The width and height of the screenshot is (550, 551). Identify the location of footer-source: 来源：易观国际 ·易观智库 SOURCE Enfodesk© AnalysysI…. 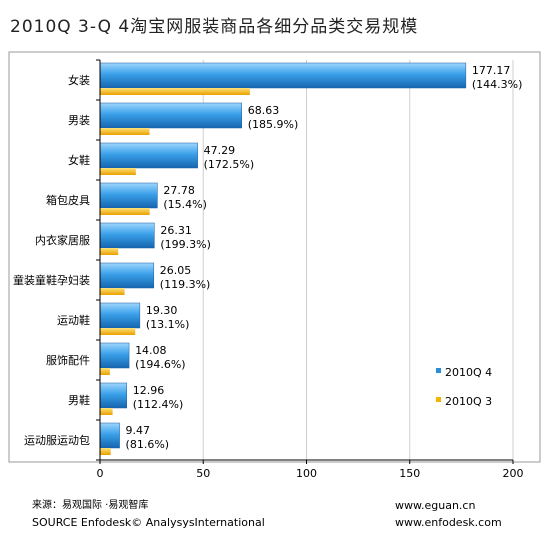
(148, 514).